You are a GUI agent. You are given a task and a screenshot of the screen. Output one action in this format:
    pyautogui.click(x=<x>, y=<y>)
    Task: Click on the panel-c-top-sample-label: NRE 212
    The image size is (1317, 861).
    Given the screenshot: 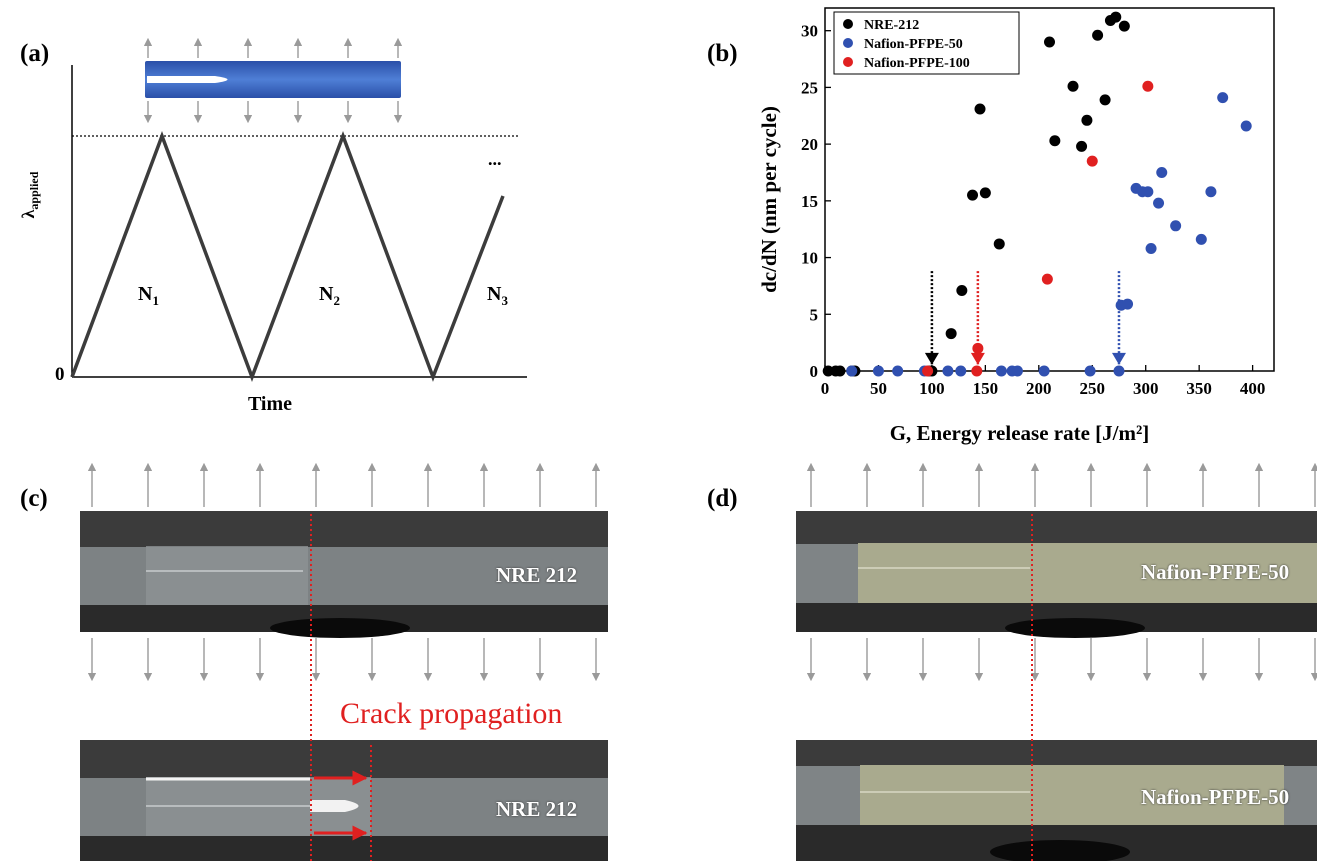 What is the action you would take?
    pyautogui.click(x=537, y=575)
    